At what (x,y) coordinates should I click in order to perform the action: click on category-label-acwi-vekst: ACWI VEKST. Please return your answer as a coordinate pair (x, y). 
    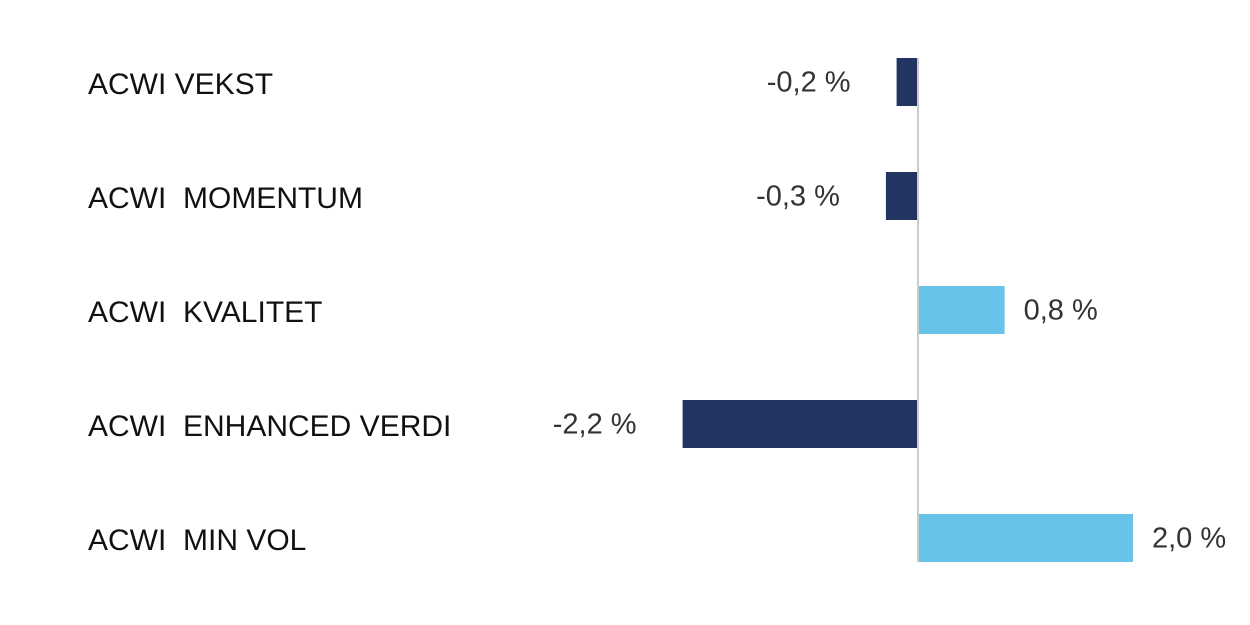
    Looking at the image, I should click on (180, 84).